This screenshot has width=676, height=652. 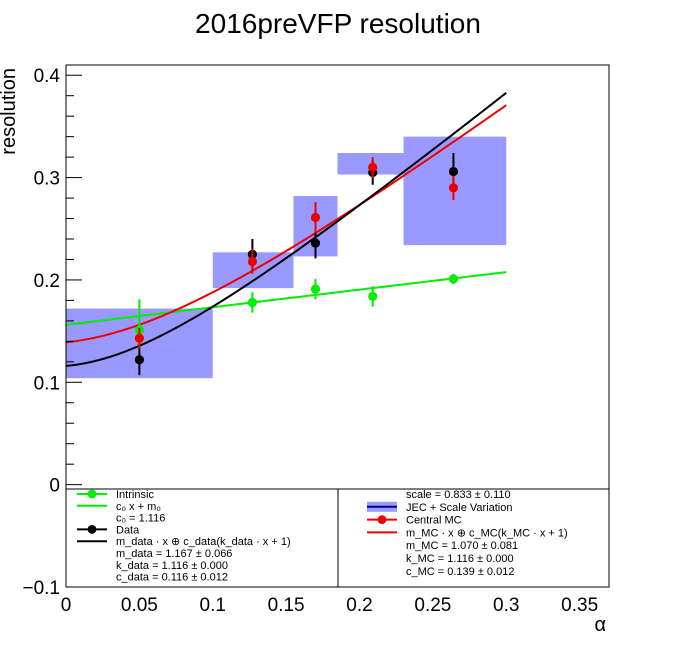 I want to click on legend-entry: scale = 0.833 ± 0.110, so click(x=458, y=495).